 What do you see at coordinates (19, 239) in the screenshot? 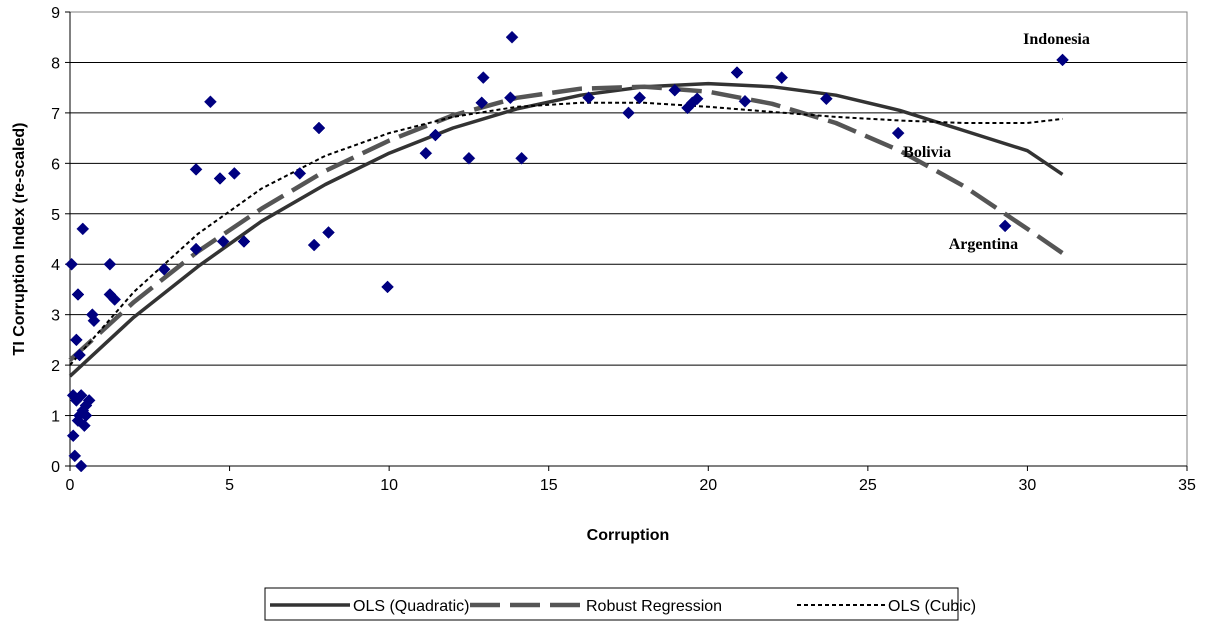
I see `y-axis-title: TI Corruption Index (re-scaled)` at bounding box center [19, 239].